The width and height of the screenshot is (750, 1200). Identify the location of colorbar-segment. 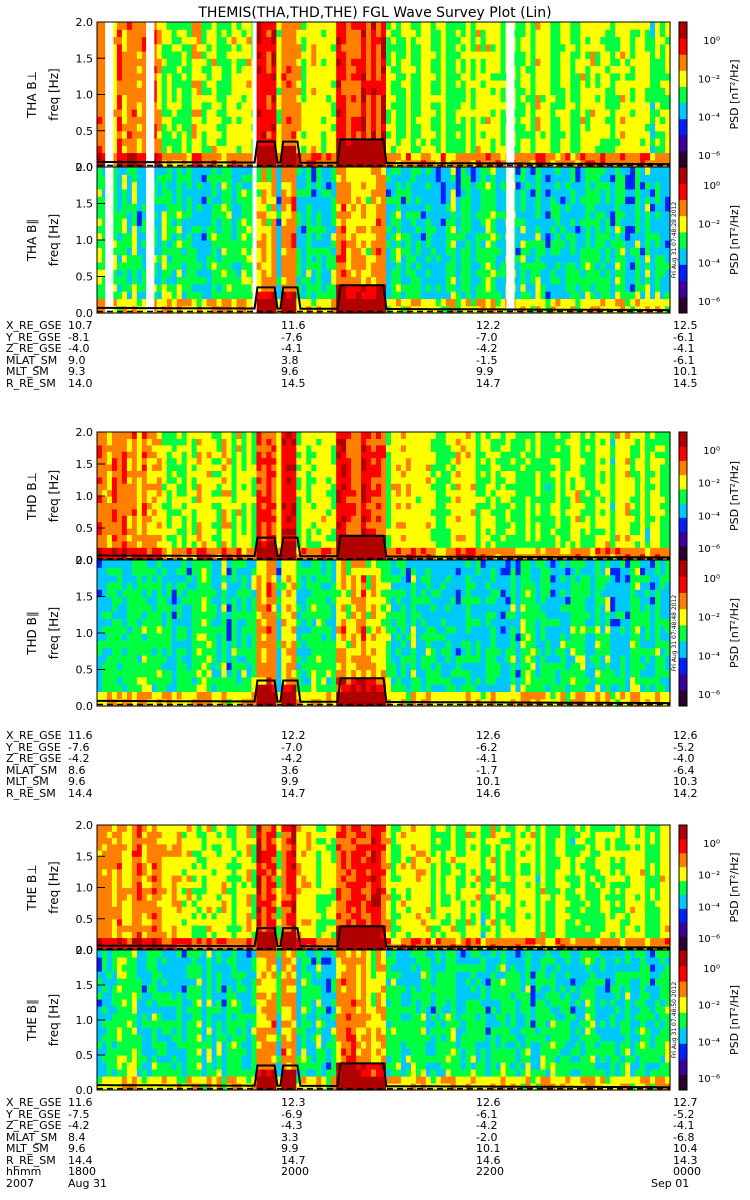
(683, 159).